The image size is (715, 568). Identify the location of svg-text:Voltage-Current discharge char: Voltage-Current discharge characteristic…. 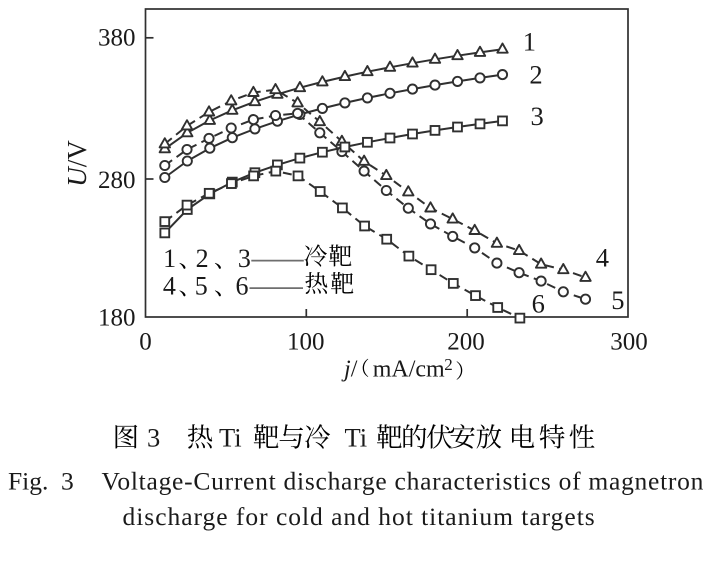
(403, 481).